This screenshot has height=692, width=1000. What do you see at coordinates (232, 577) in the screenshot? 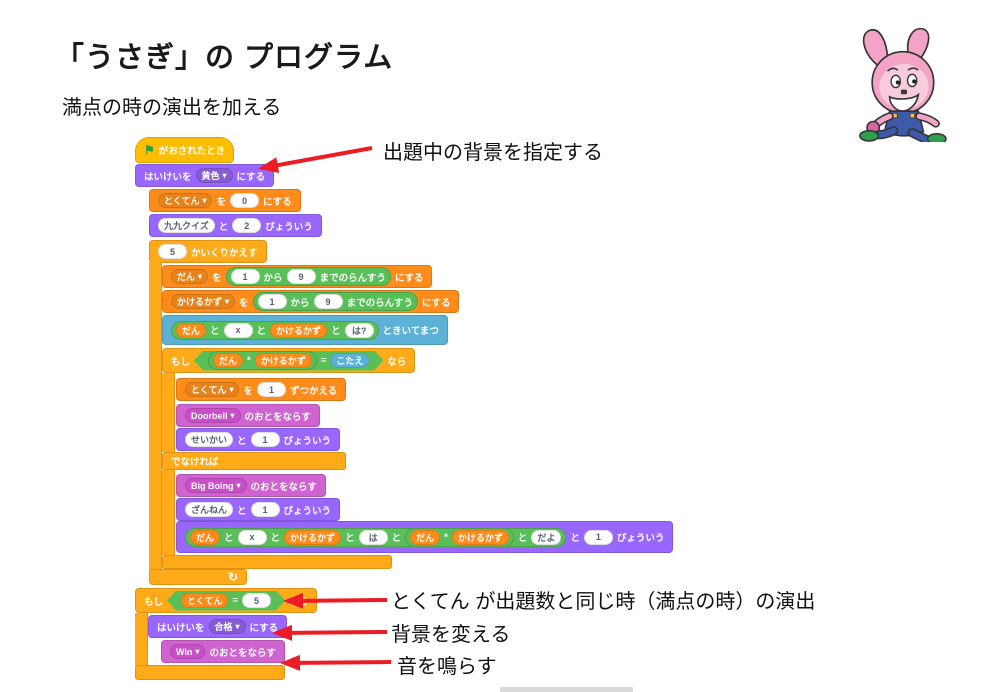
I see `loop-arrow-icon: ↻` at bounding box center [232, 577].